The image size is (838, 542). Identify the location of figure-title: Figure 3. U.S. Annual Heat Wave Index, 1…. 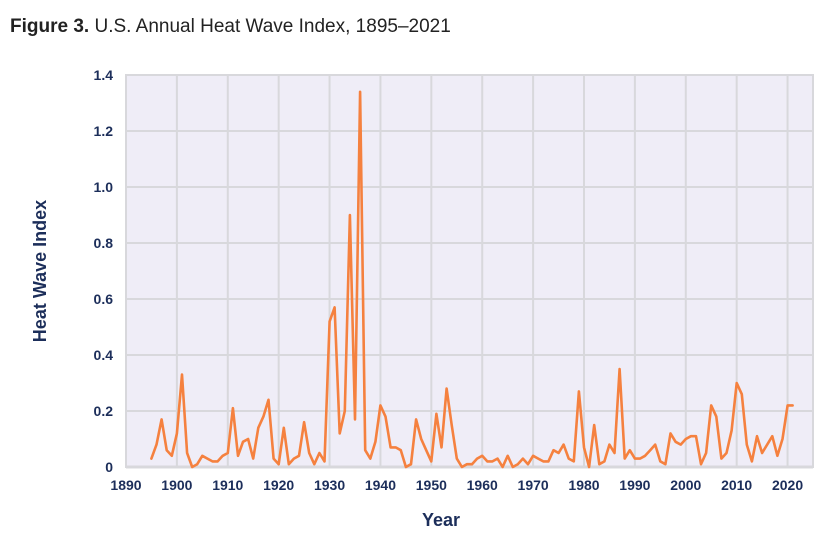
(230, 27).